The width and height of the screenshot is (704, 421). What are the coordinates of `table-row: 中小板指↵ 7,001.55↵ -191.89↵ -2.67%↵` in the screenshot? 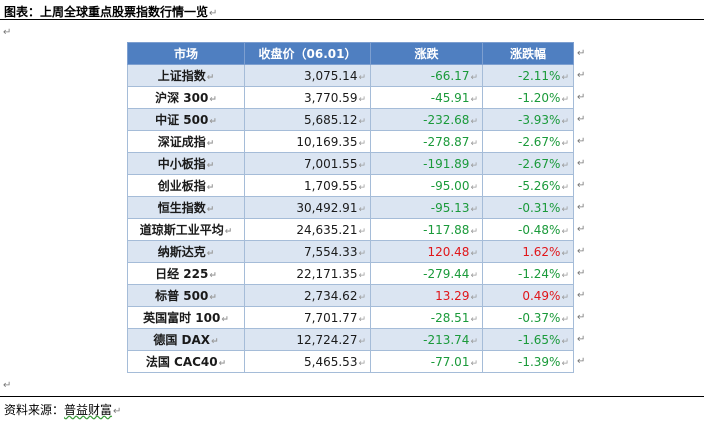 It's located at (350, 163).